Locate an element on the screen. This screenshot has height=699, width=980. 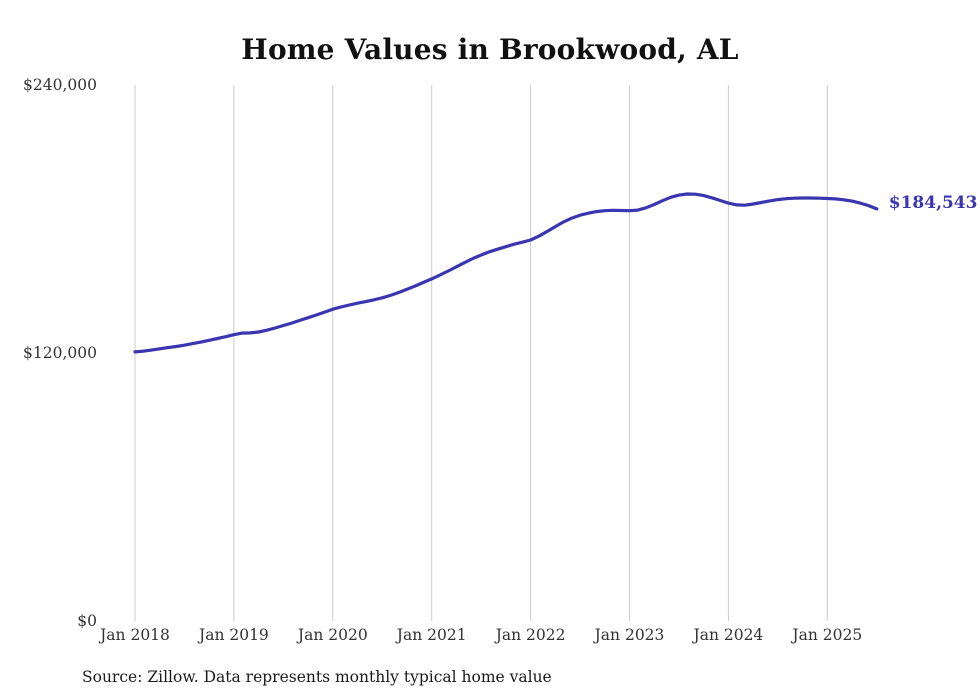
y-tick-label: $120,000 is located at coordinates (60, 353).